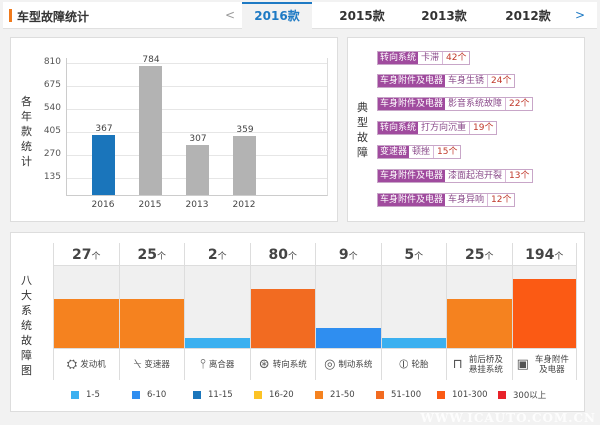  What do you see at coordinates (447, 152) in the screenshot?
I see `fault-count: 15个` at bounding box center [447, 152].